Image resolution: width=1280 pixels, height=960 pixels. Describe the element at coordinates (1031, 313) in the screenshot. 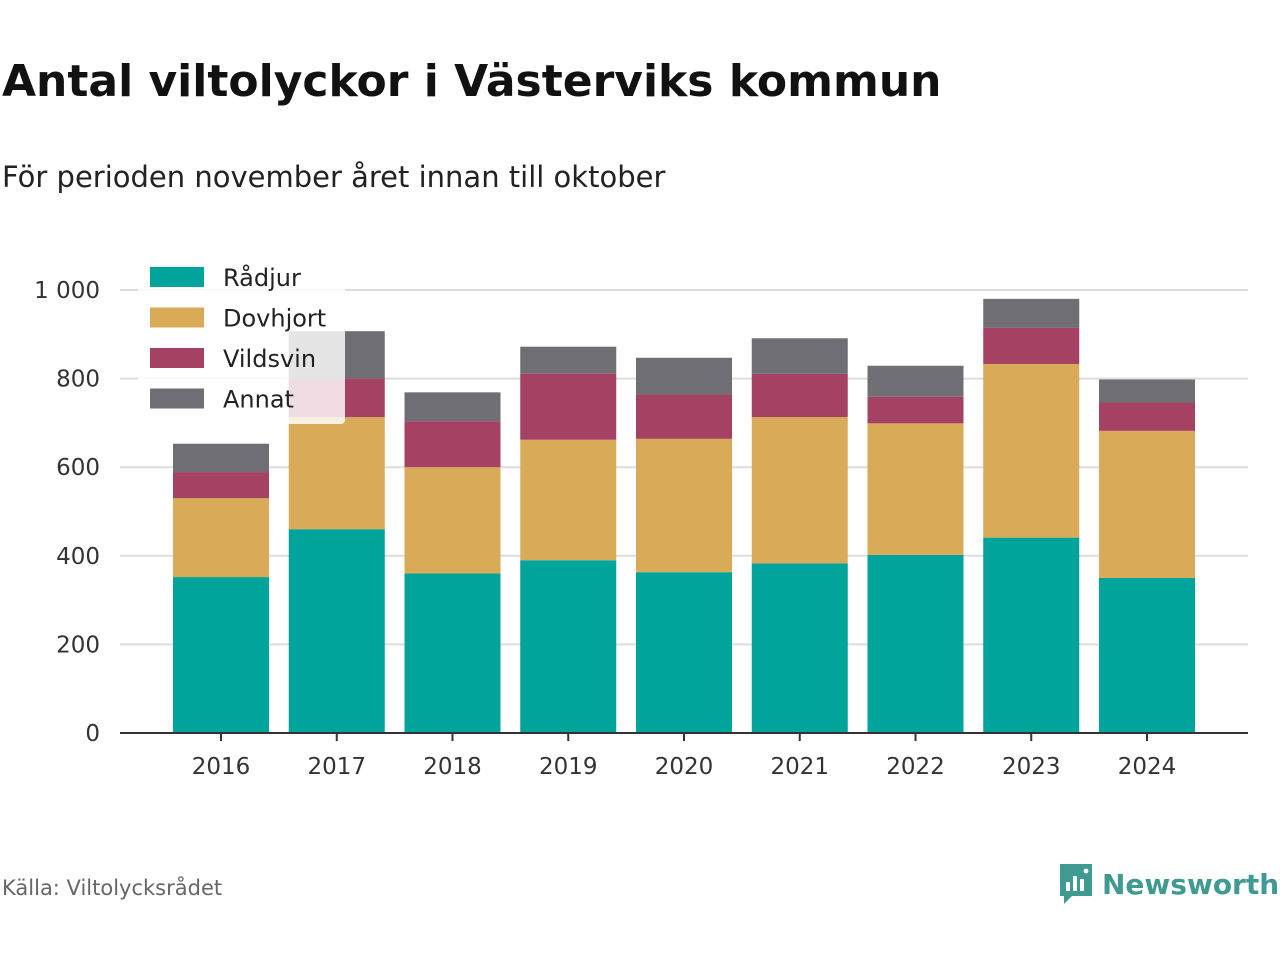

I see `bar-annat-2023` at that location.